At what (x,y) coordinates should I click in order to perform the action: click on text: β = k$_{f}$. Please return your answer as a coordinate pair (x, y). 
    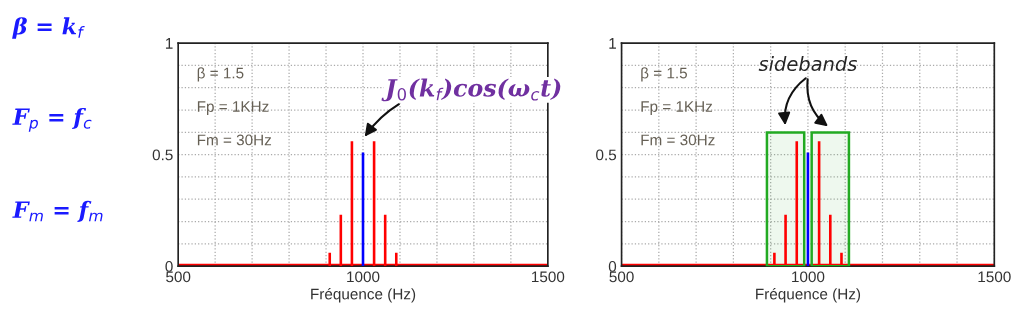
    Looking at the image, I should click on (48, 28).